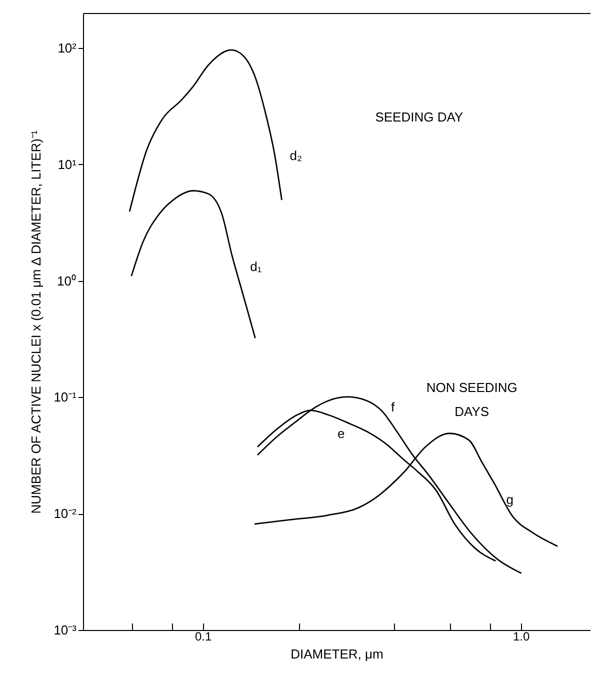  I want to click on annotation: NON SEEDING DAYS, so click(472, 400).